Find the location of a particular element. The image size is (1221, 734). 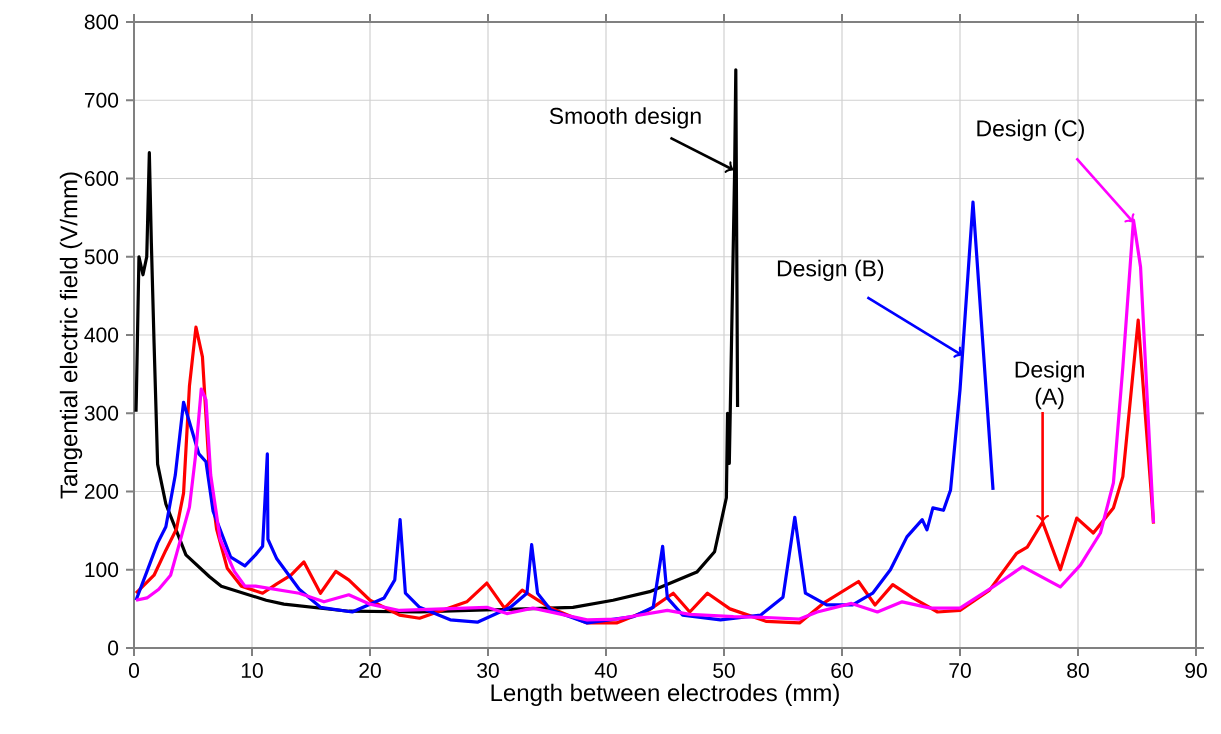

y-tick-label: 700 is located at coordinates (101, 100).